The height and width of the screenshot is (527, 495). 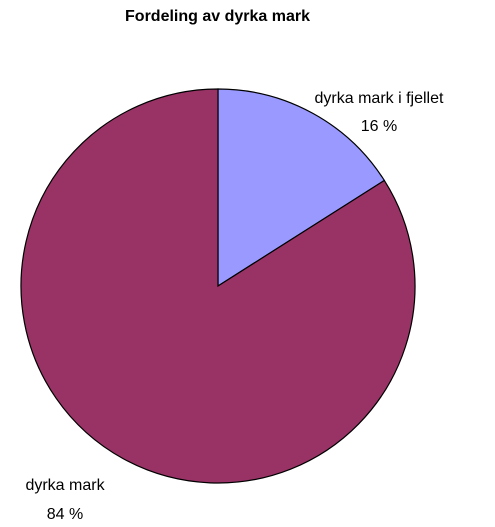 What do you see at coordinates (217, 16) in the screenshot?
I see `chart-title: Fordeling av dyrka mark` at bounding box center [217, 16].